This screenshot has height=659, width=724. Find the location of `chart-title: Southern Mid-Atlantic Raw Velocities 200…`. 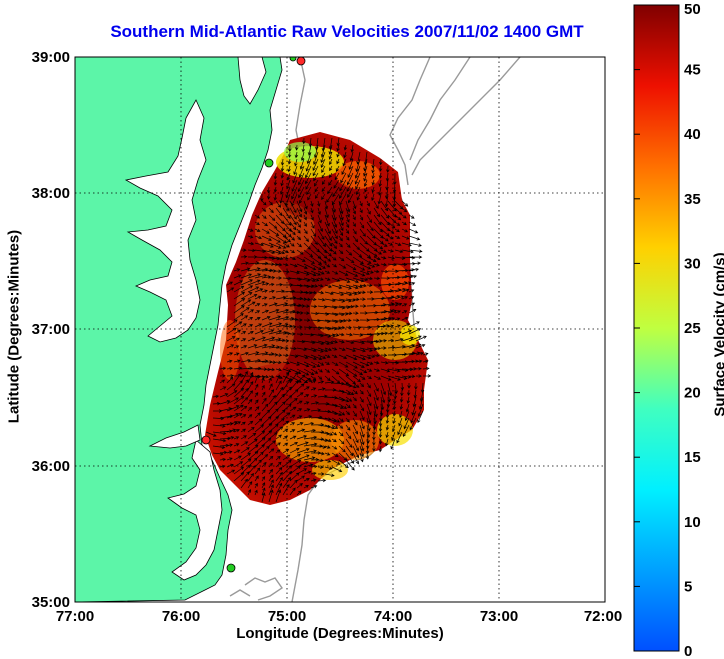

chart-title: Southern Mid-Atlantic Raw Velocities 200… is located at coordinates (347, 31).